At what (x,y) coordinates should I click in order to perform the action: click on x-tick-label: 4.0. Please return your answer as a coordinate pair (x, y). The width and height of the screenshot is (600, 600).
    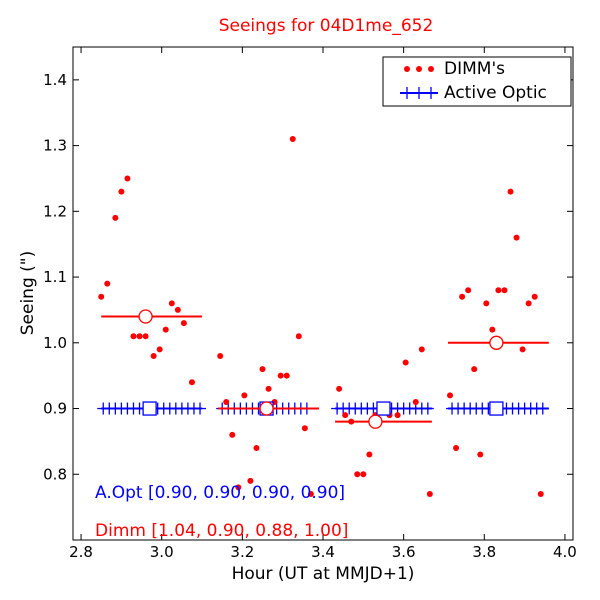
    Looking at the image, I should click on (565, 552).